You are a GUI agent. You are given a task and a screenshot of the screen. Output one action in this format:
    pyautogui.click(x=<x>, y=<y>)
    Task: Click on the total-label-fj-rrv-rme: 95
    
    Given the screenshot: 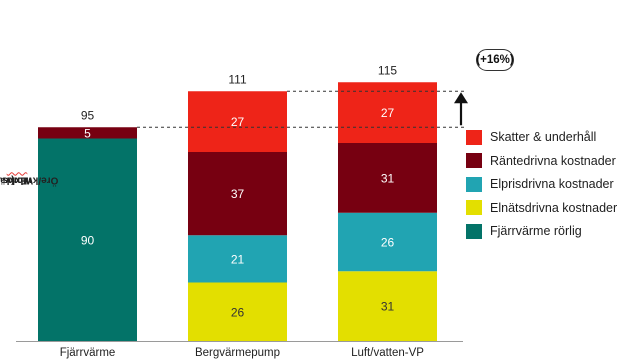 What is the action you would take?
    pyautogui.click(x=88, y=115)
    